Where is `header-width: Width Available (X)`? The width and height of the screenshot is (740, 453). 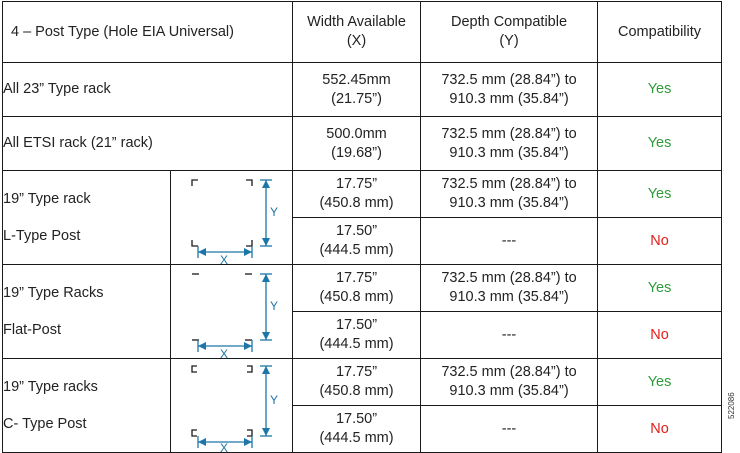
header-width: Width Available (X) is located at coordinates (357, 32).